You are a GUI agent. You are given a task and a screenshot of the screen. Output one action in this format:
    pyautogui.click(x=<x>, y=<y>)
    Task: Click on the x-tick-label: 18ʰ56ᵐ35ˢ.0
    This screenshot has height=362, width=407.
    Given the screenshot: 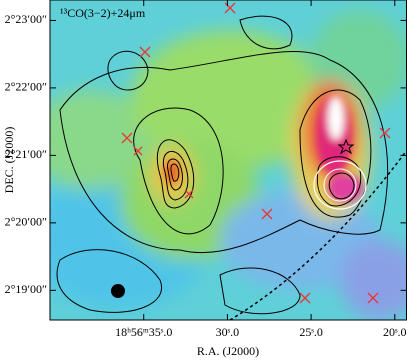 What is the action you would take?
    pyautogui.click(x=143, y=332)
    